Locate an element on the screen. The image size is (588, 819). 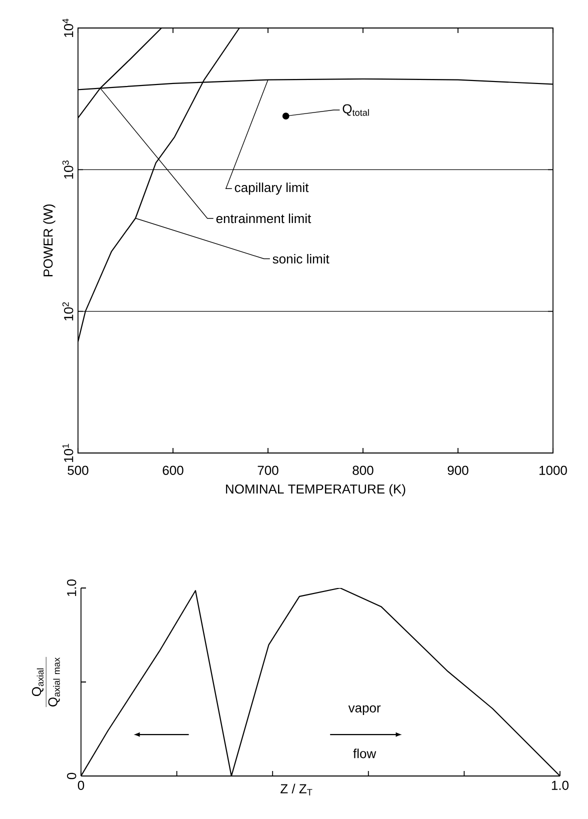
text: entrainment limit is located at coordinates (264, 219).